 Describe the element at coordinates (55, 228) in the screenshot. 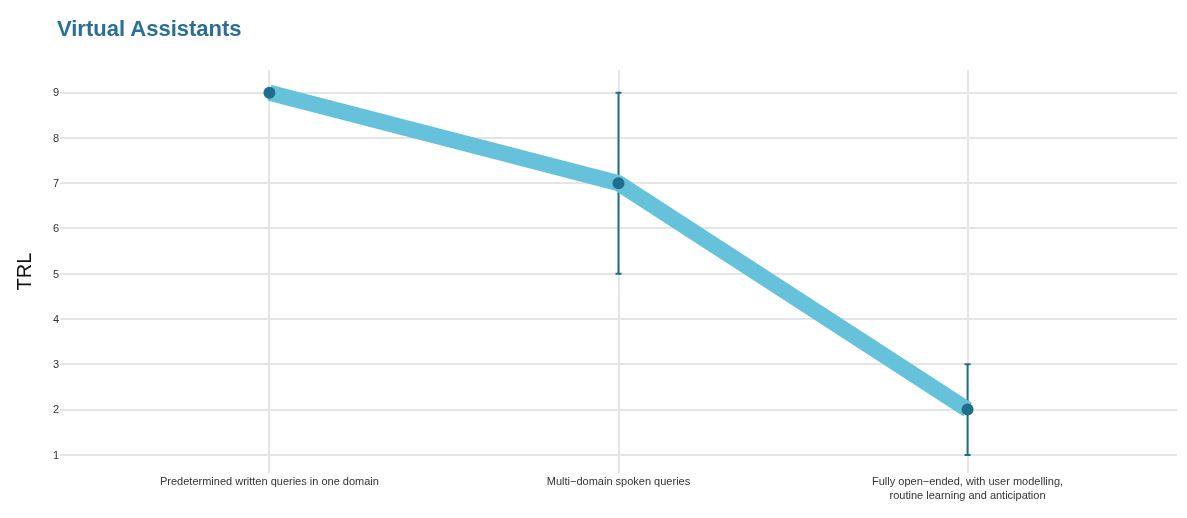

I see `y-tick-label: 6` at that location.